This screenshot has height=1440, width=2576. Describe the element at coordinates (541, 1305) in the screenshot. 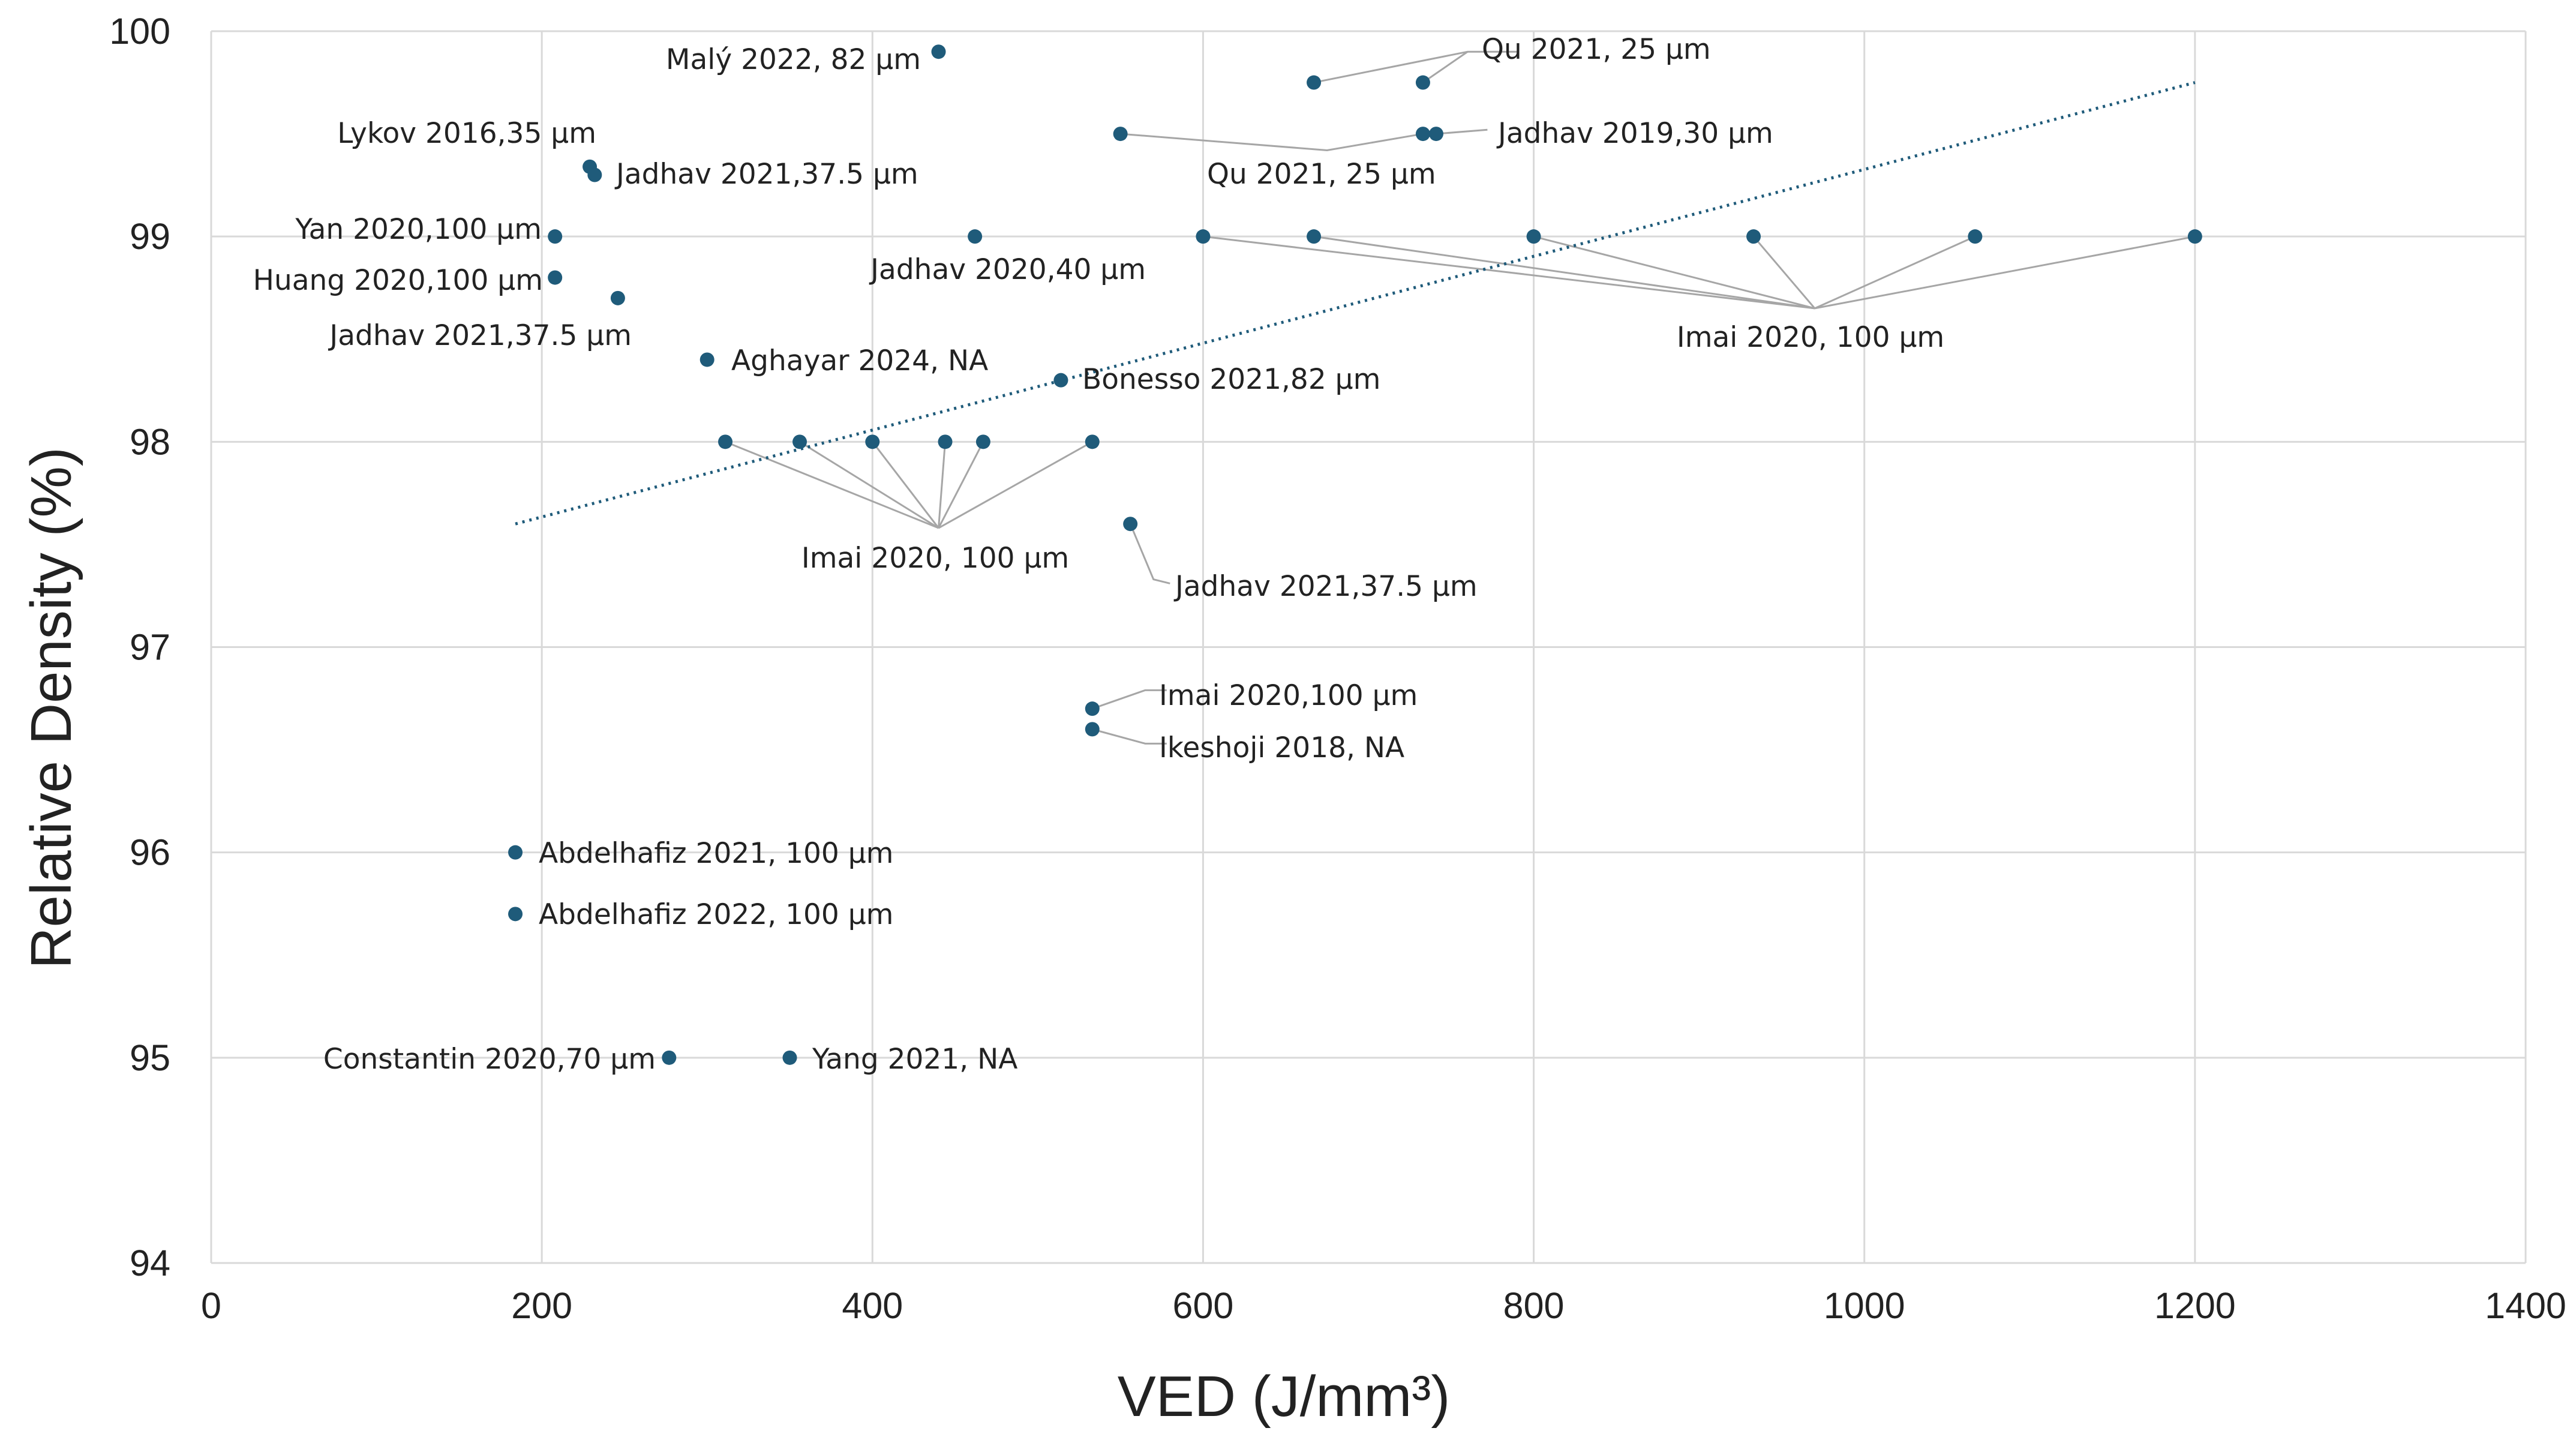

I see `x-tick-label: 200` at that location.